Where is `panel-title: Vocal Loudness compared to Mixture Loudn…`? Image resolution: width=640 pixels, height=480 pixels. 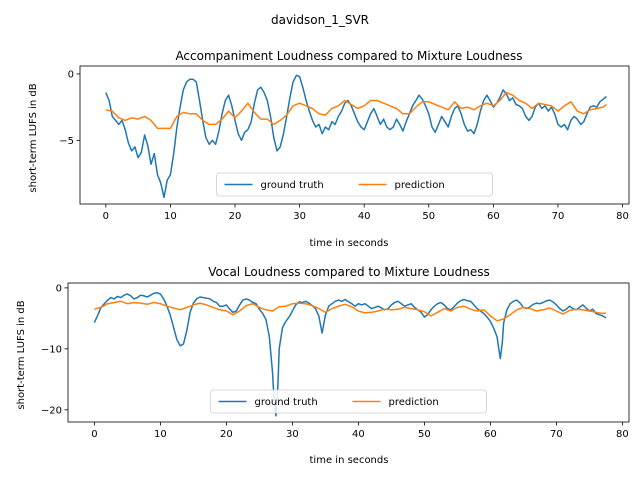
panel-title: Vocal Loudness compared to Mixture Loudn… is located at coordinates (349, 272).